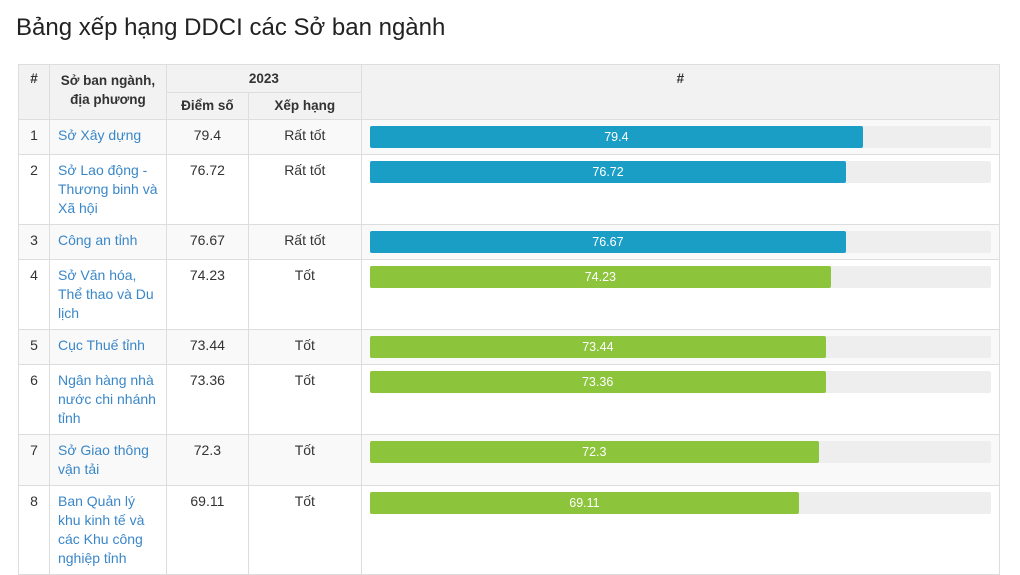  I want to click on table-row: 1 Sở Xây dựng 79.4 Rất tốt 79.4, so click(509, 137).